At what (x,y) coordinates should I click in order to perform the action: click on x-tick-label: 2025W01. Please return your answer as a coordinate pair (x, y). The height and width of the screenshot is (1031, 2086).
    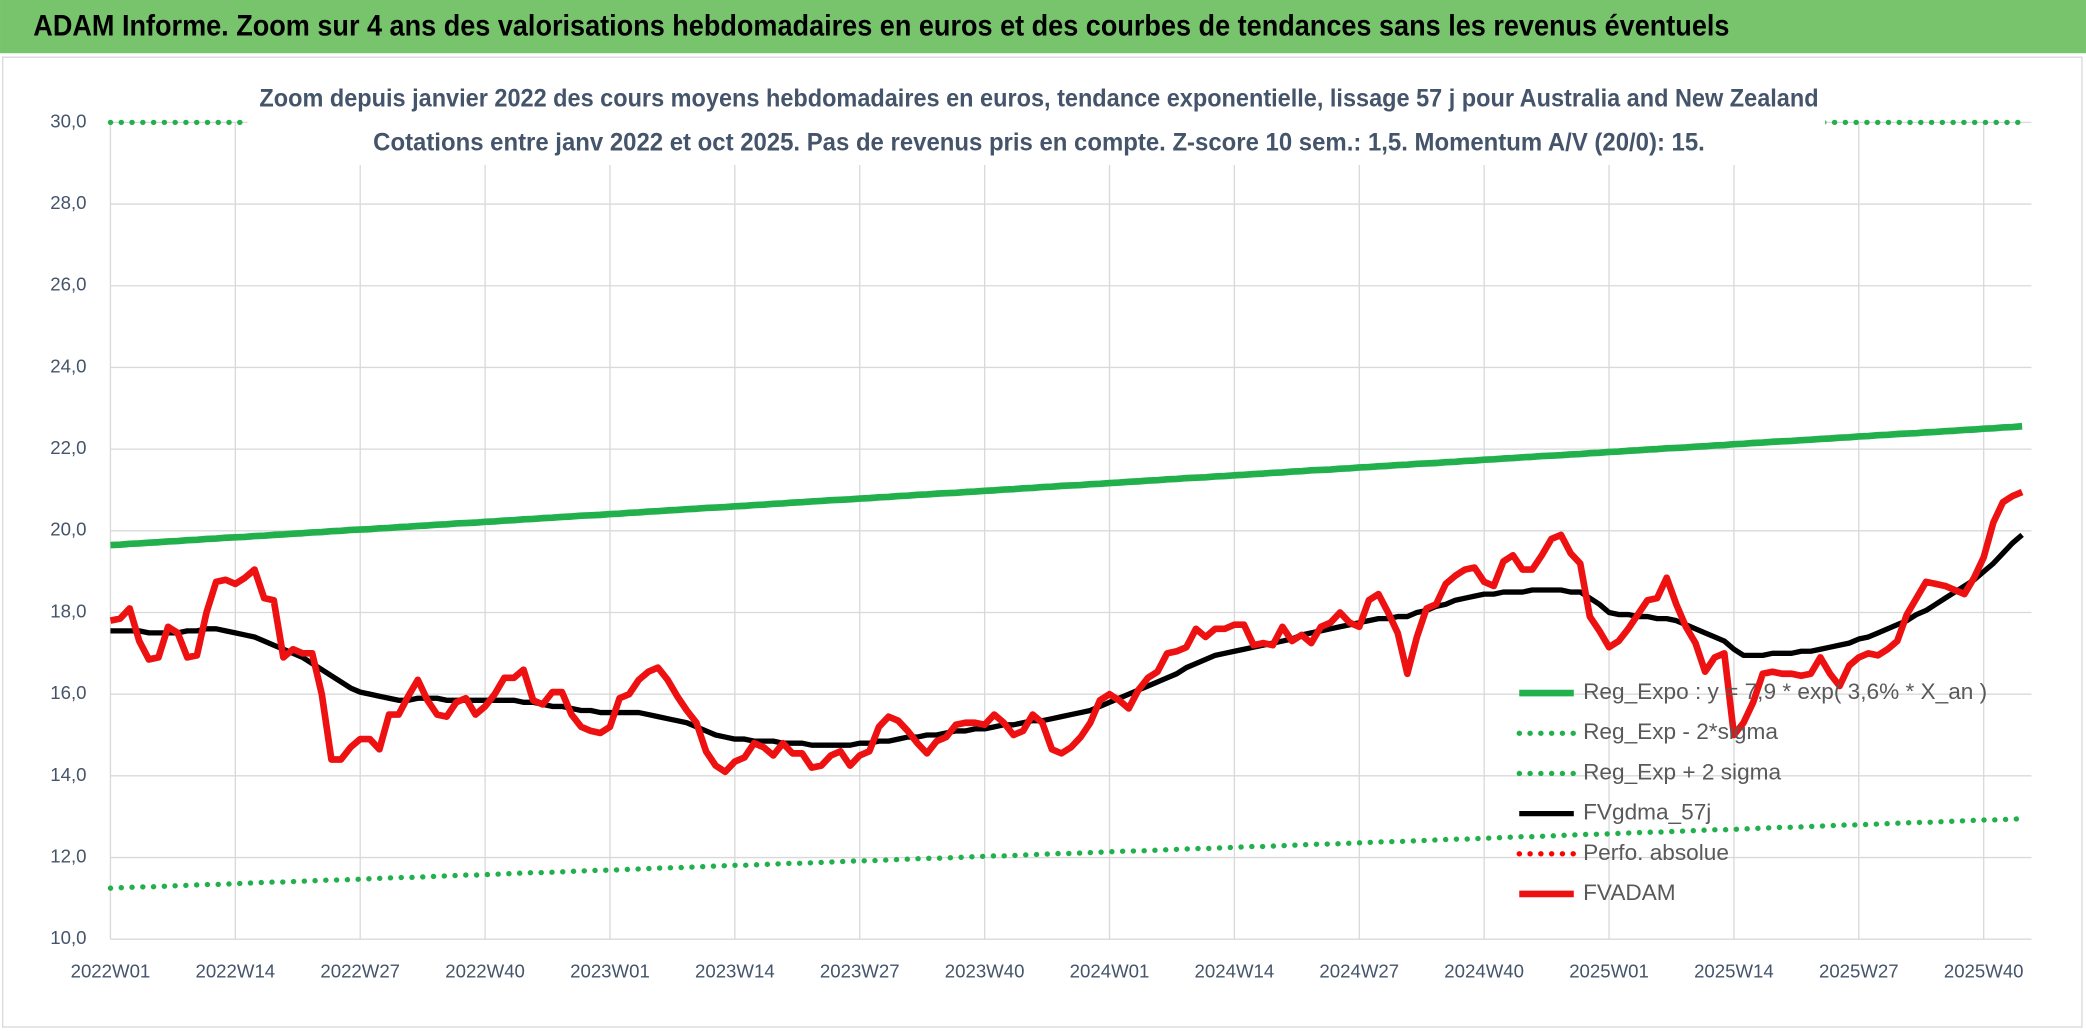
    Looking at the image, I should click on (1609, 970).